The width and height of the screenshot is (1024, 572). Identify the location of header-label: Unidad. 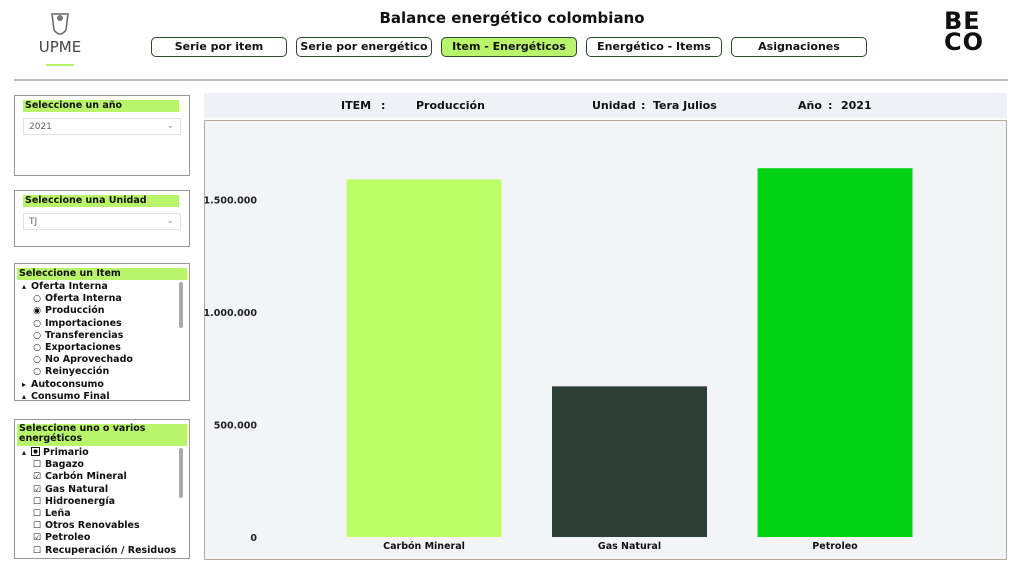
(614, 105).